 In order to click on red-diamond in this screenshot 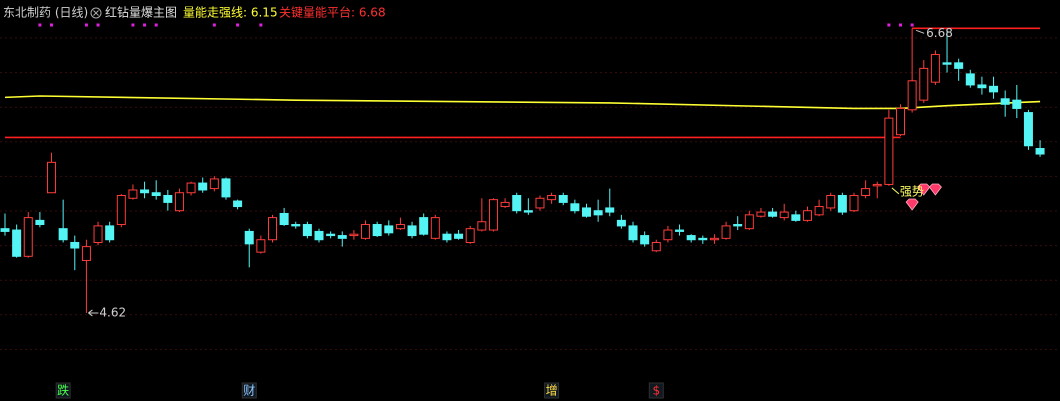, I will do `click(912, 204)`.